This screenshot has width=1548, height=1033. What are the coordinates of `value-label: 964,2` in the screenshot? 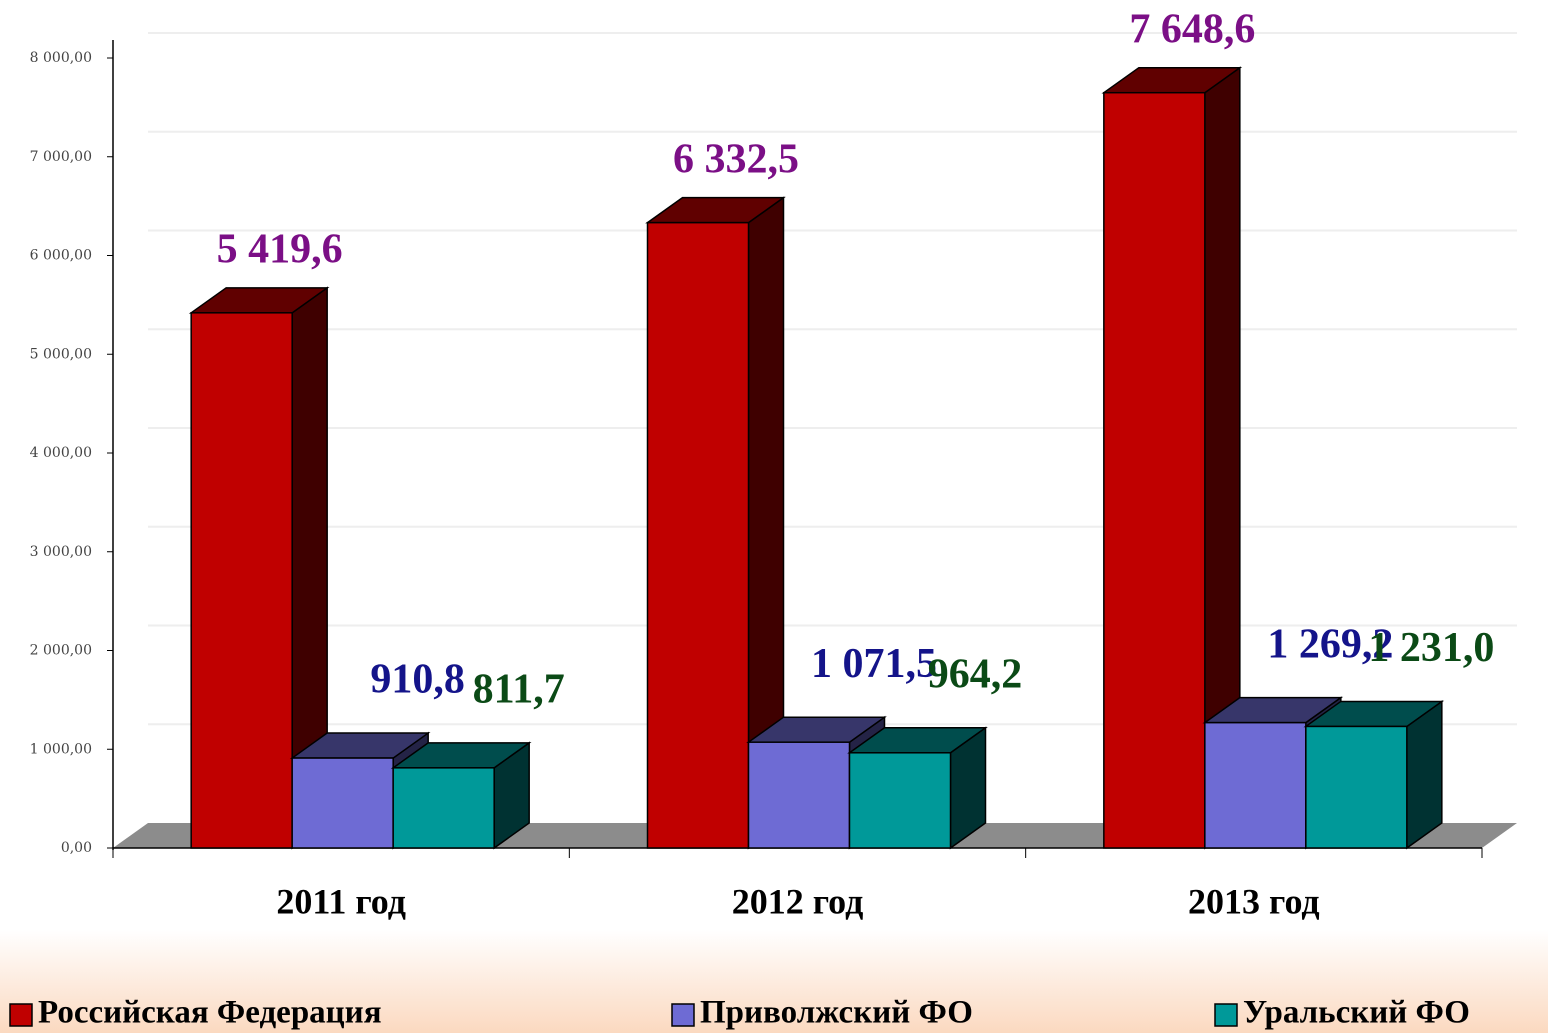 It's located at (975, 674).